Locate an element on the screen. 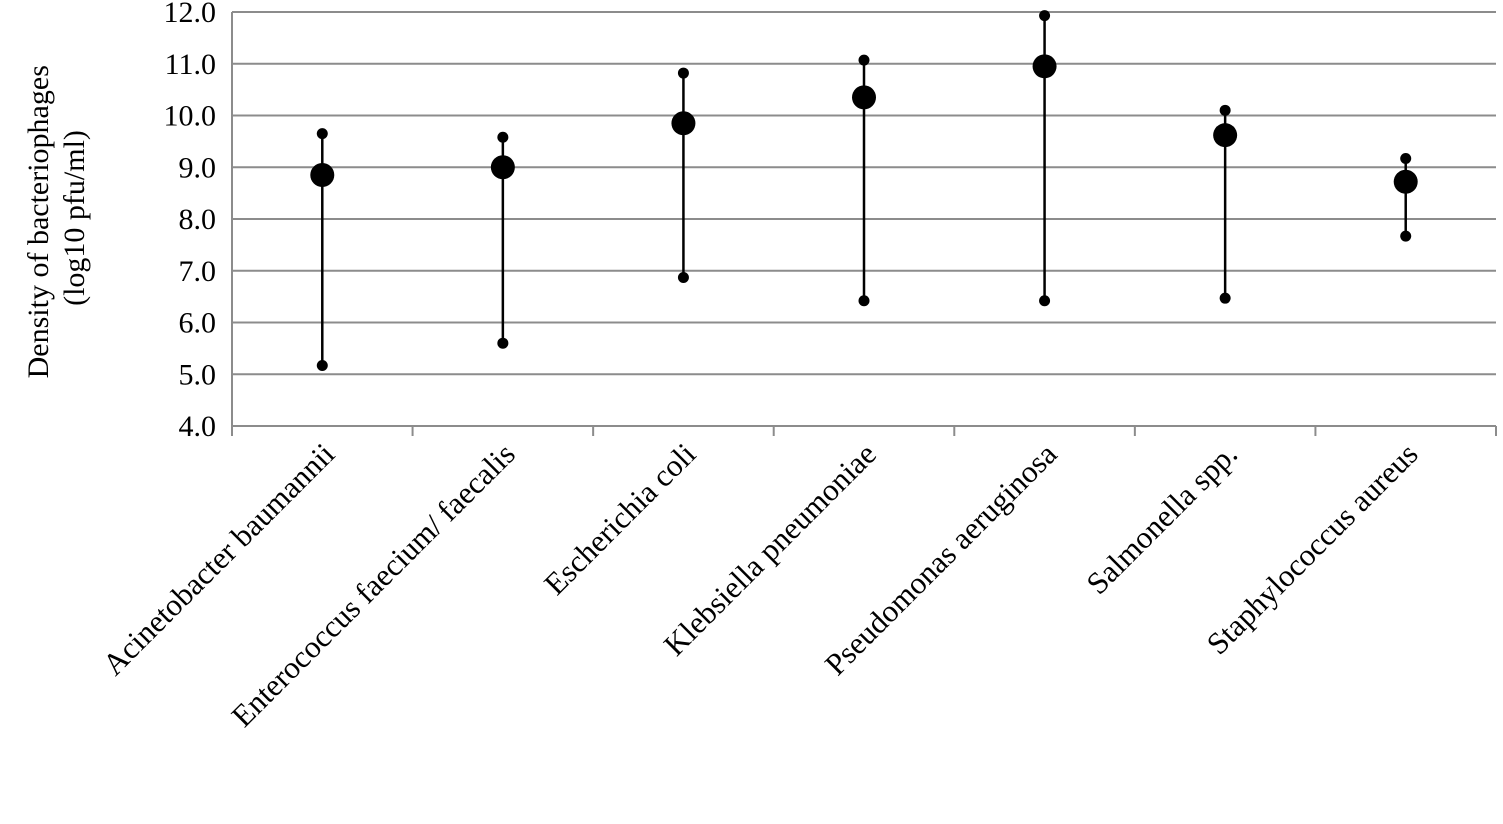  y-axis-title-line-2: (log10 pfu/ml) is located at coordinates (74, 218).